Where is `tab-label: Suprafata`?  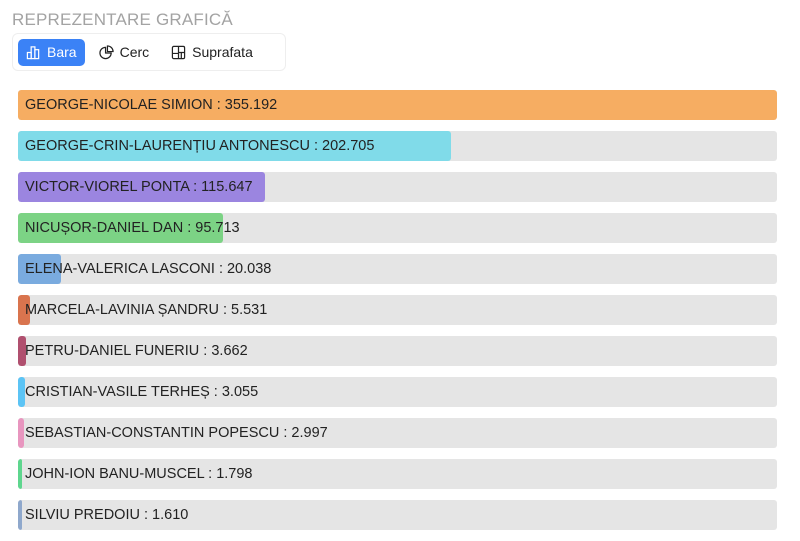 tab-label: Suprafata is located at coordinates (222, 52).